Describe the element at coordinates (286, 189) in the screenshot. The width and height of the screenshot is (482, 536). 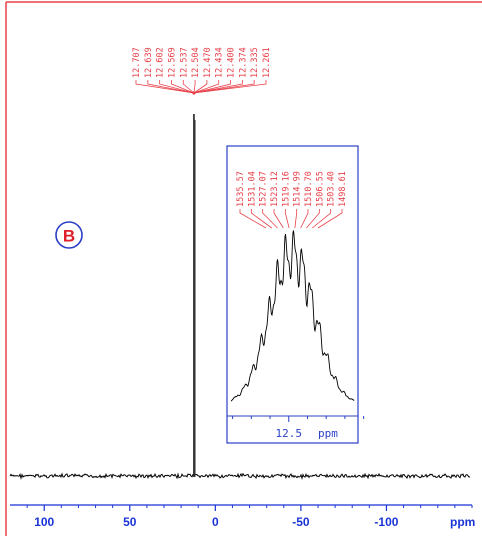
I see `inset-peak-label: 1519.16` at that location.